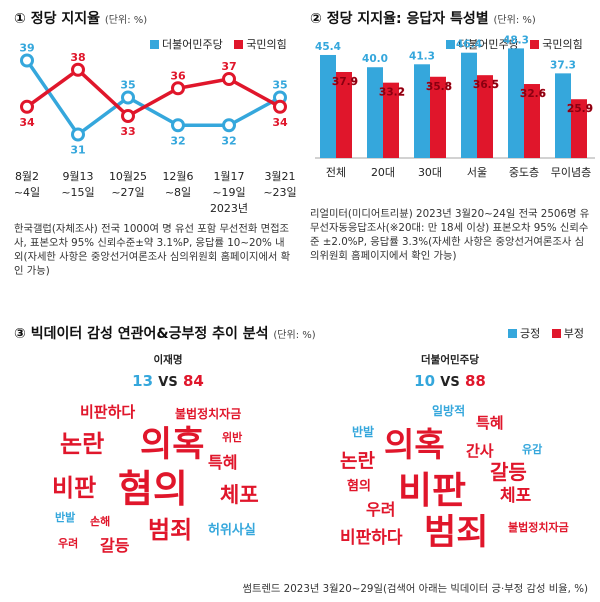  I want to click on x-tick-label: ~8일, so click(178, 192).